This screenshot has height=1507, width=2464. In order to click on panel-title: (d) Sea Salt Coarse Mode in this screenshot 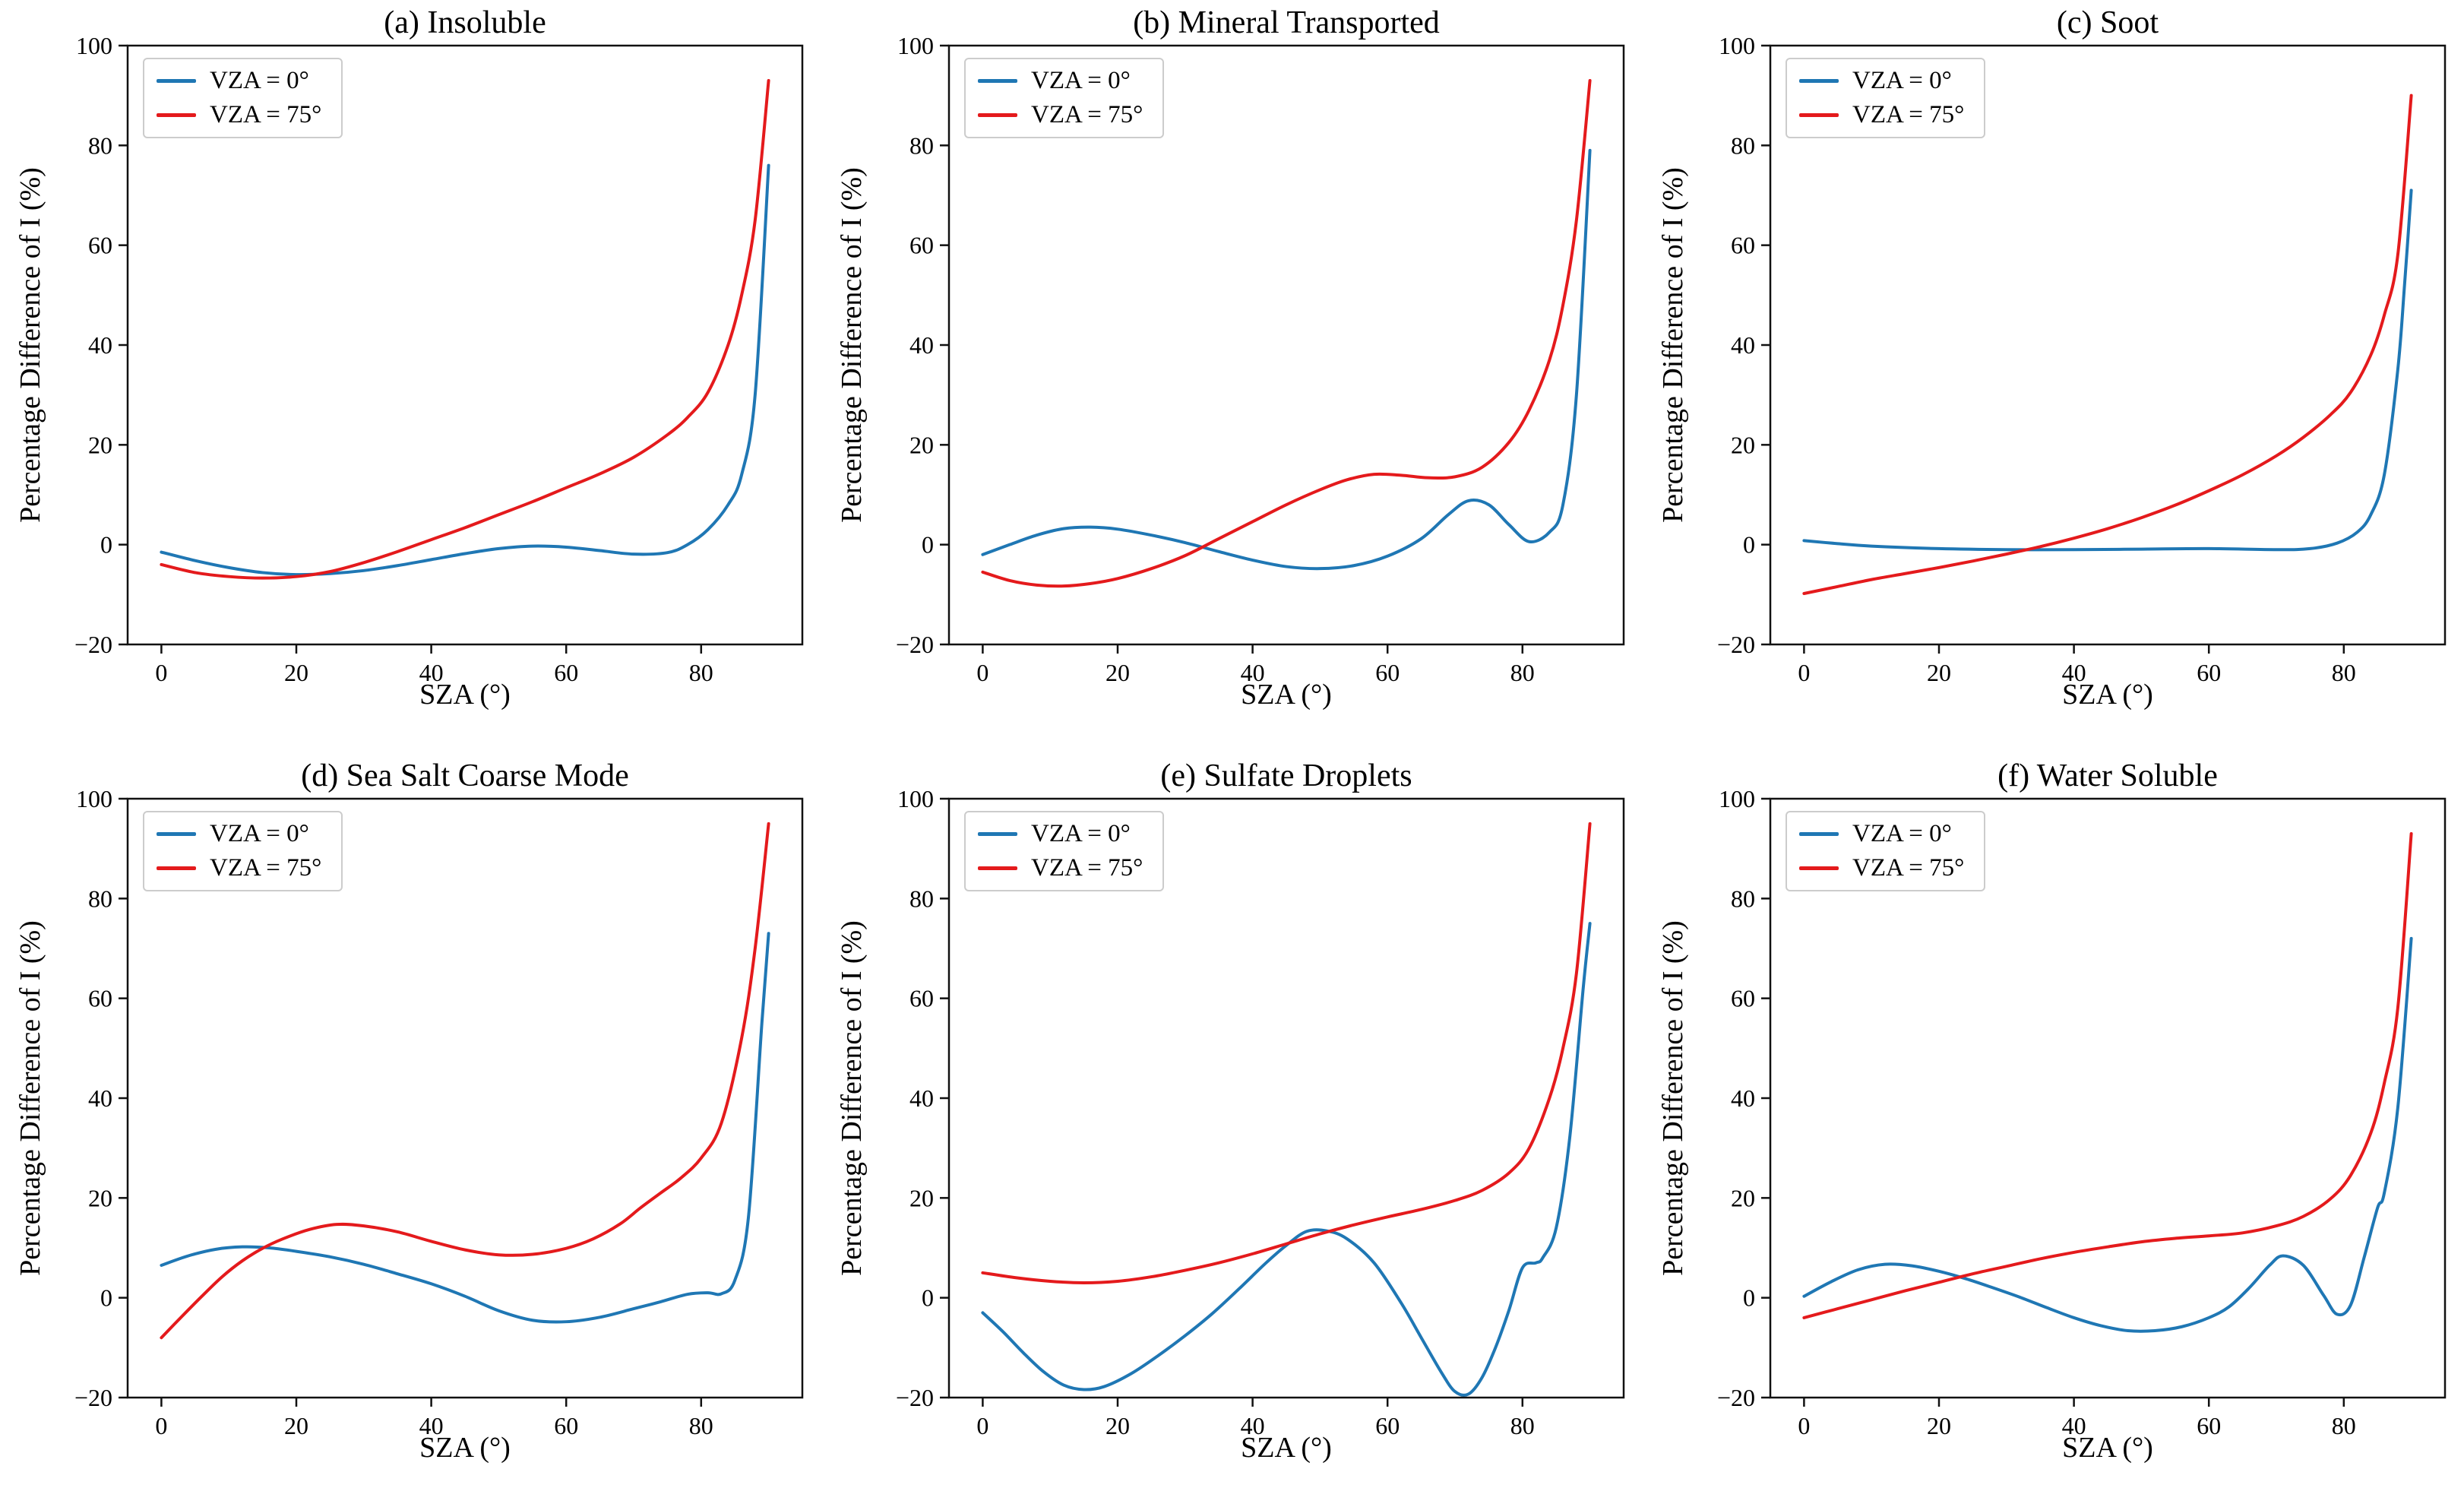, I will do `click(465, 776)`.